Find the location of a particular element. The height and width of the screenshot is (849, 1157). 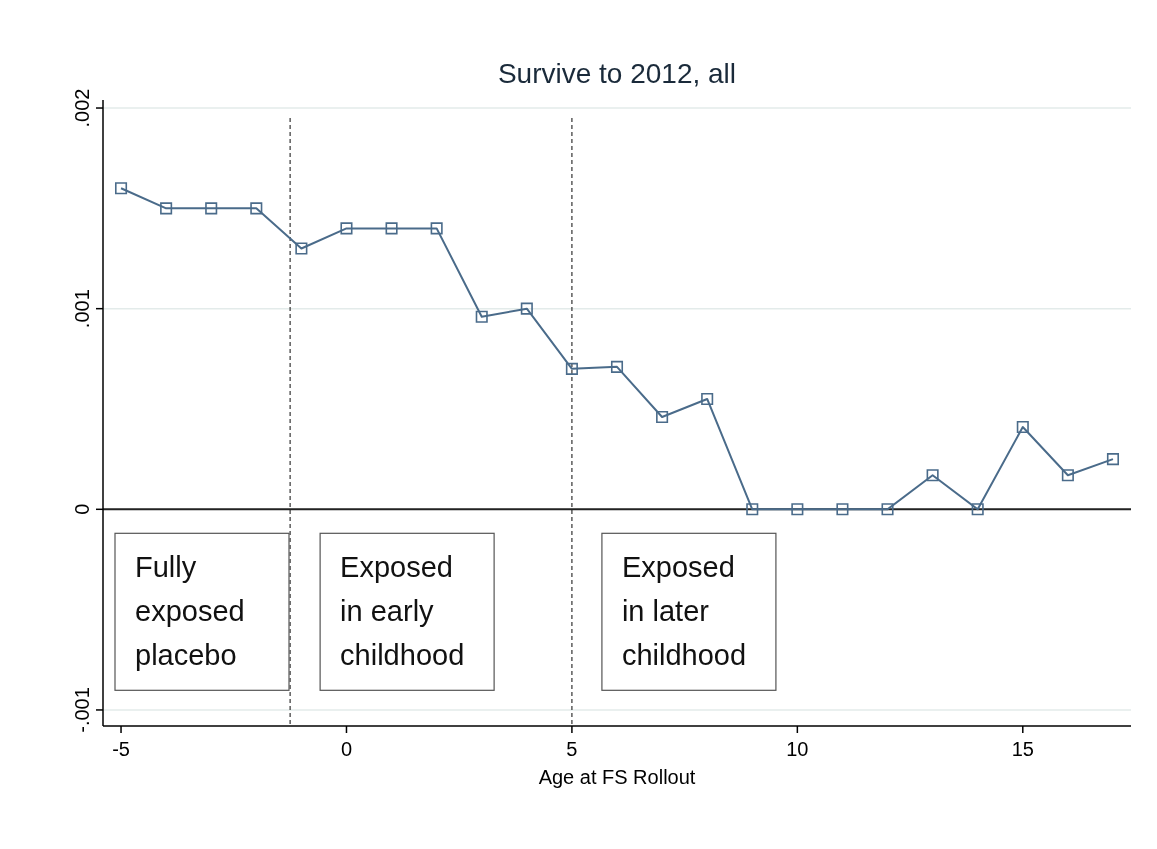

x-tick-label: 15 is located at coordinates (1022, 749).